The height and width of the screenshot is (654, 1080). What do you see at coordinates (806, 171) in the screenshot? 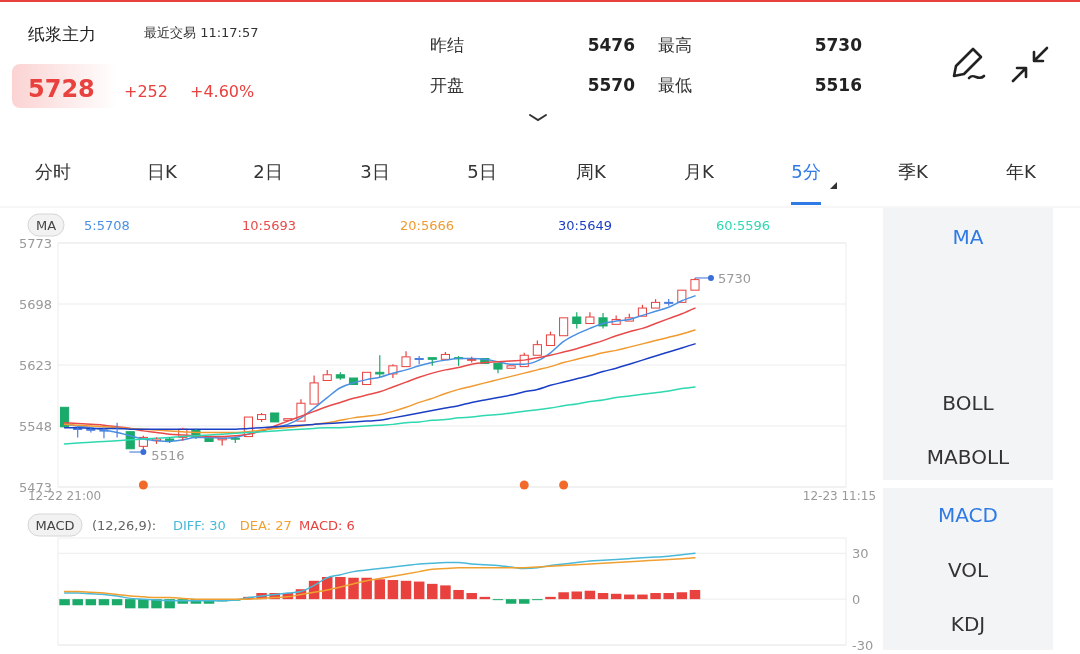
I see `text: 5分` at bounding box center [806, 171].